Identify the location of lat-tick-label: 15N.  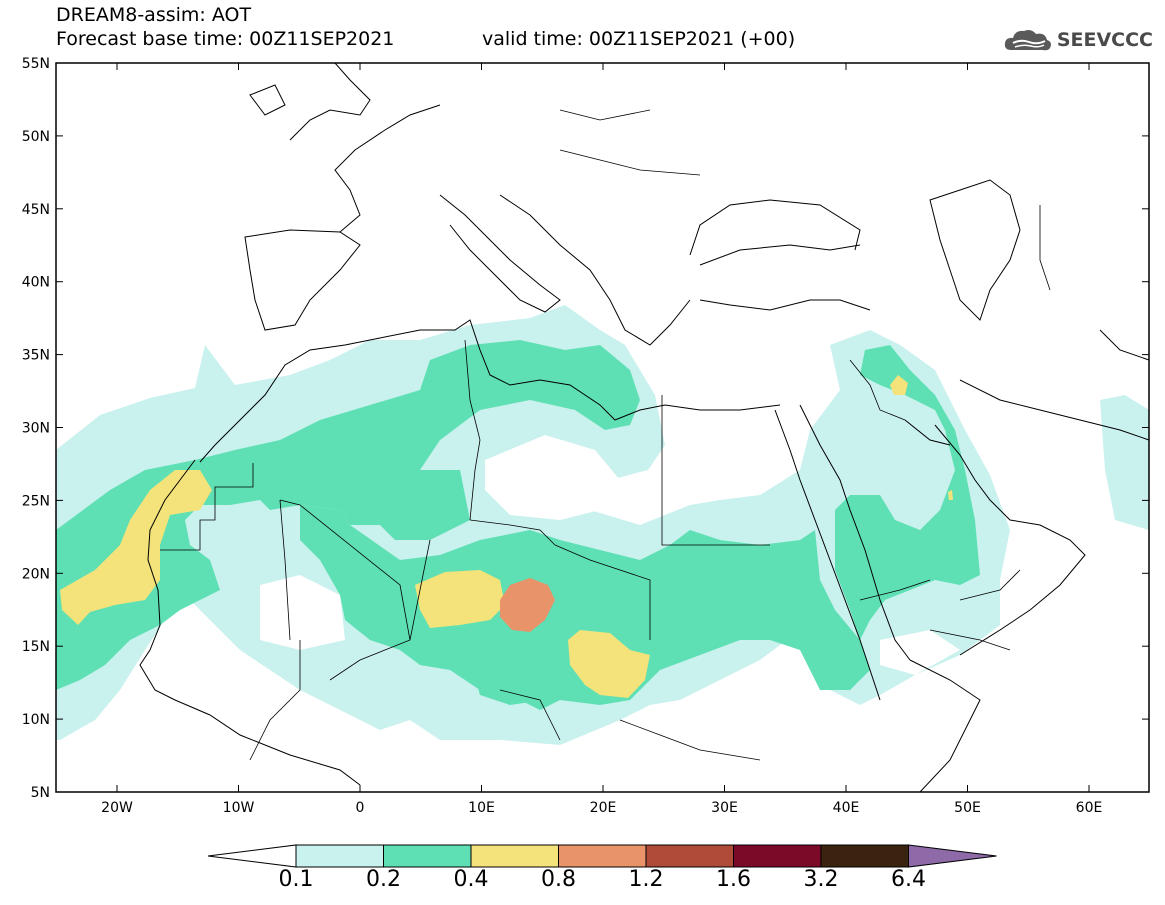
(36, 647).